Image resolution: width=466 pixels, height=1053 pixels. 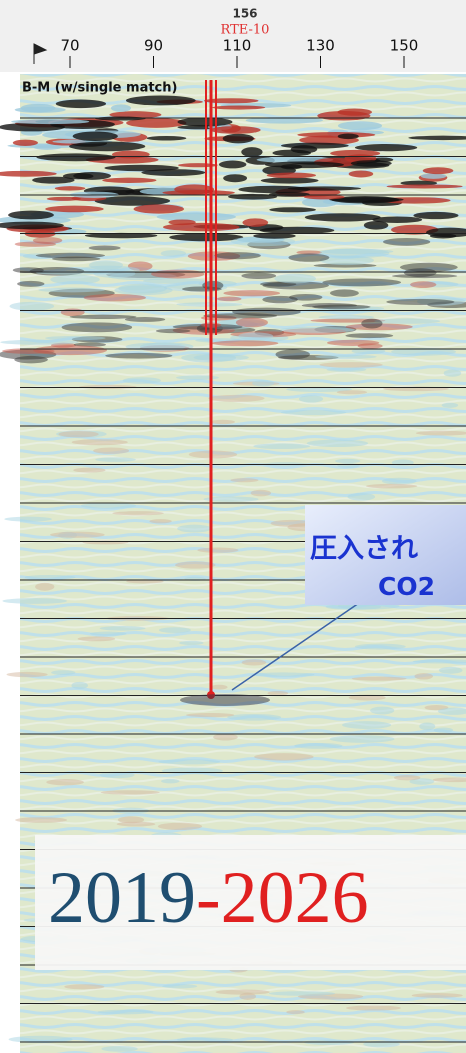 I want to click on tick-label: 70, so click(x=69, y=46).